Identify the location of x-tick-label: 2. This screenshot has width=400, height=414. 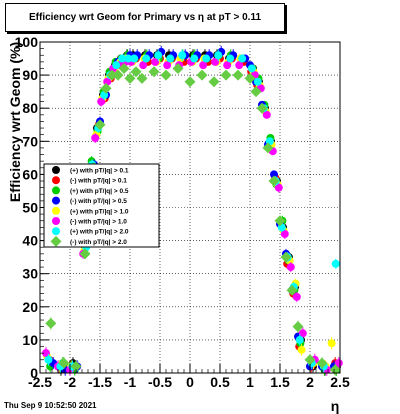
(310, 382).